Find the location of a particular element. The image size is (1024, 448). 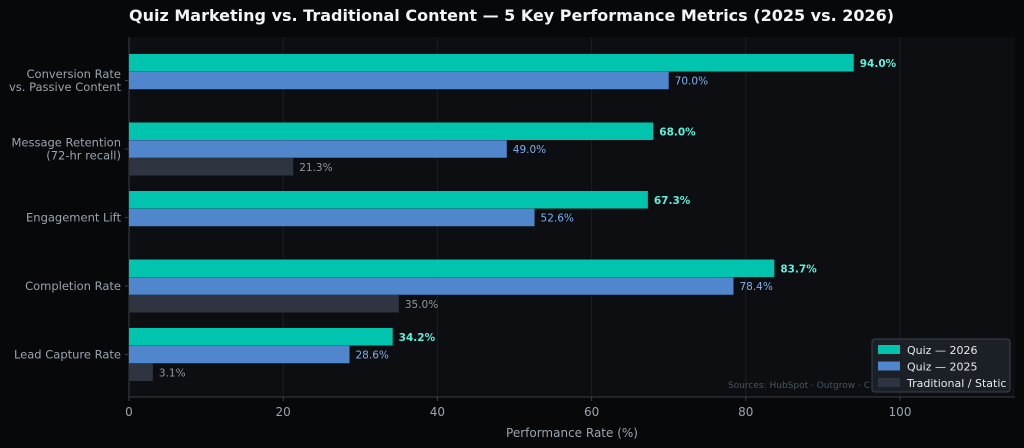

x-tick-label: 20 is located at coordinates (283, 412).